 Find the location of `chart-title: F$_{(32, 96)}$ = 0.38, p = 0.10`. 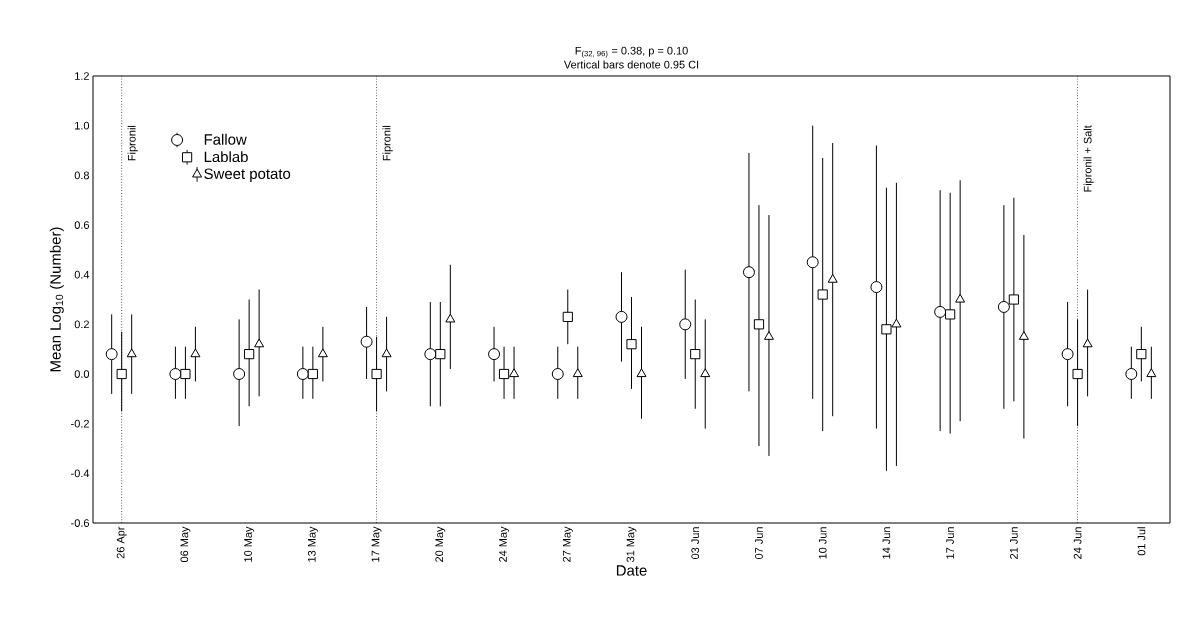

chart-title: F$_{(32, 96)}$ = 0.38, p = 0.10 is located at coordinates (631, 52).